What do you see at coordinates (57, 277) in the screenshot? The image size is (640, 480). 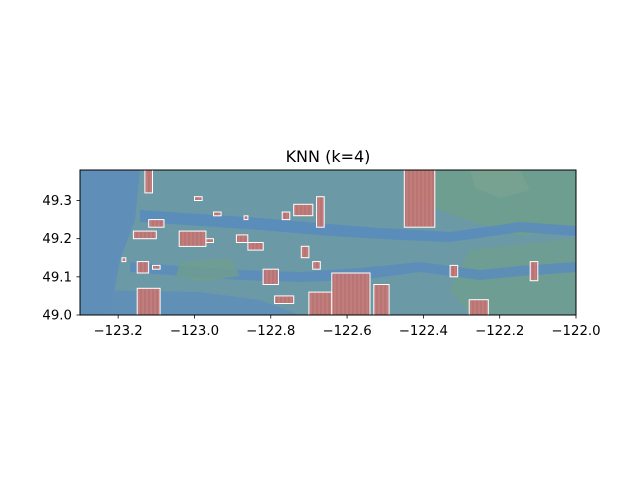 I see `y-tick-label: 49.1` at bounding box center [57, 277].